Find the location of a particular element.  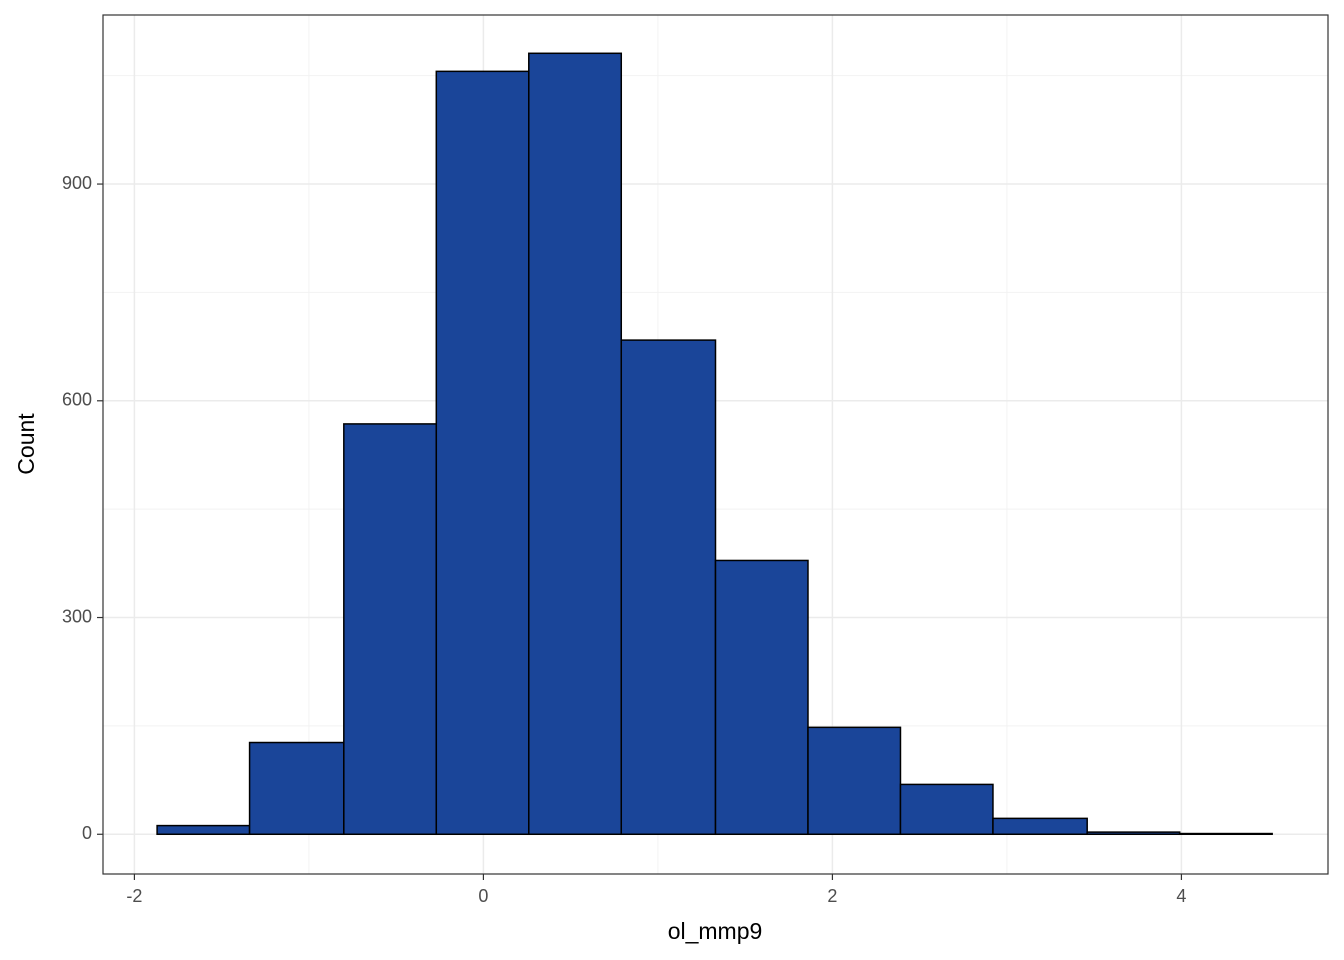

y-axis-label: Count is located at coordinates (26, 444).